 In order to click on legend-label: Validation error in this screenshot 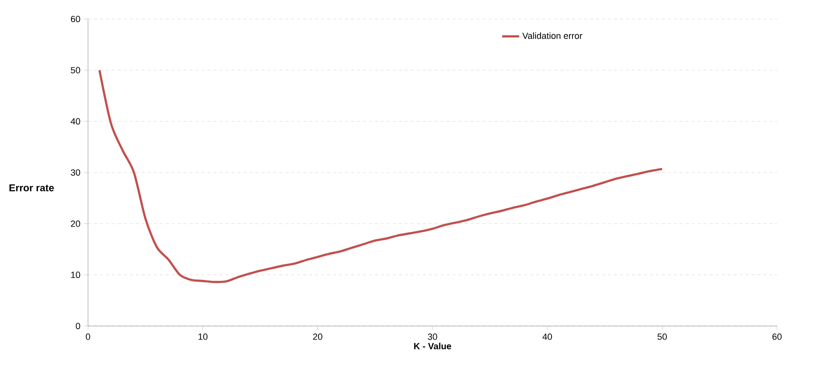, I will do `click(552, 35)`.